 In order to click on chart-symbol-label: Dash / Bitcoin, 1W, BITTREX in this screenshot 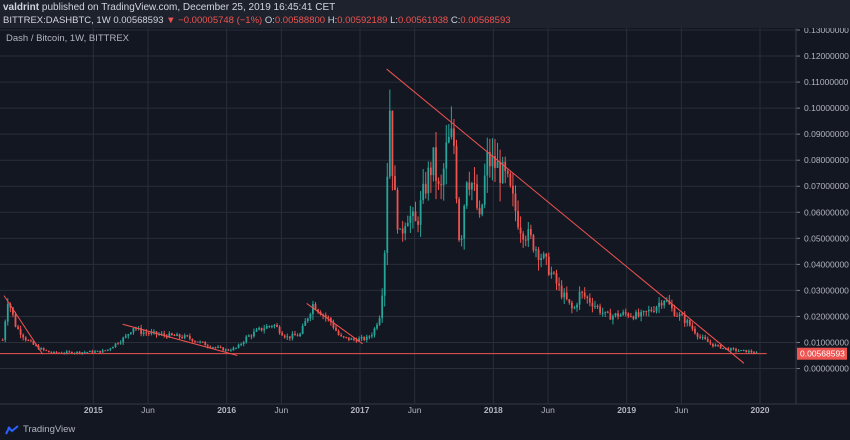, I will do `click(68, 38)`.